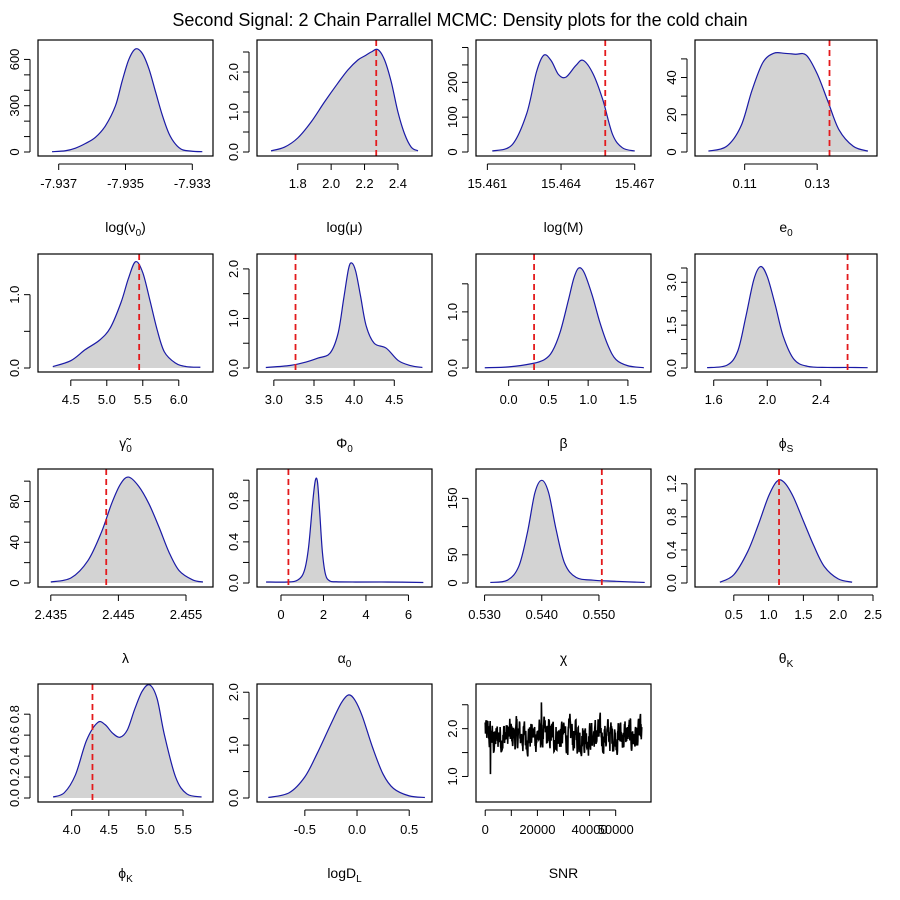  Describe the element at coordinates (51, 614) in the screenshot. I see `x-tick-label: 2.435` at that location.